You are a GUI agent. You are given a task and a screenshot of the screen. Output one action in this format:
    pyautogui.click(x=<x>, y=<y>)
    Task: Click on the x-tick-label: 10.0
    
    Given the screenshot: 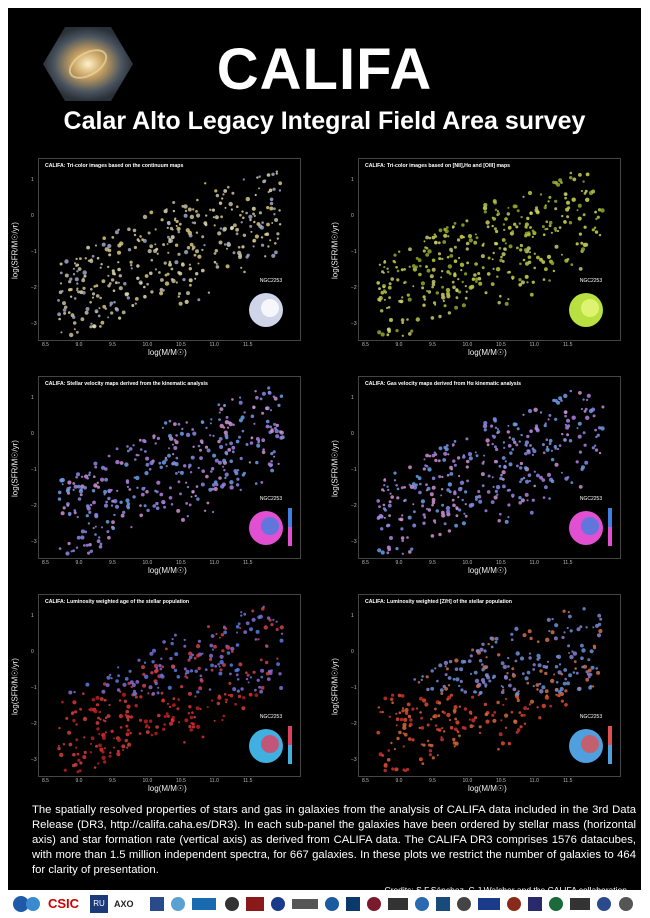 What is the action you would take?
    pyautogui.click(x=147, y=781)
    